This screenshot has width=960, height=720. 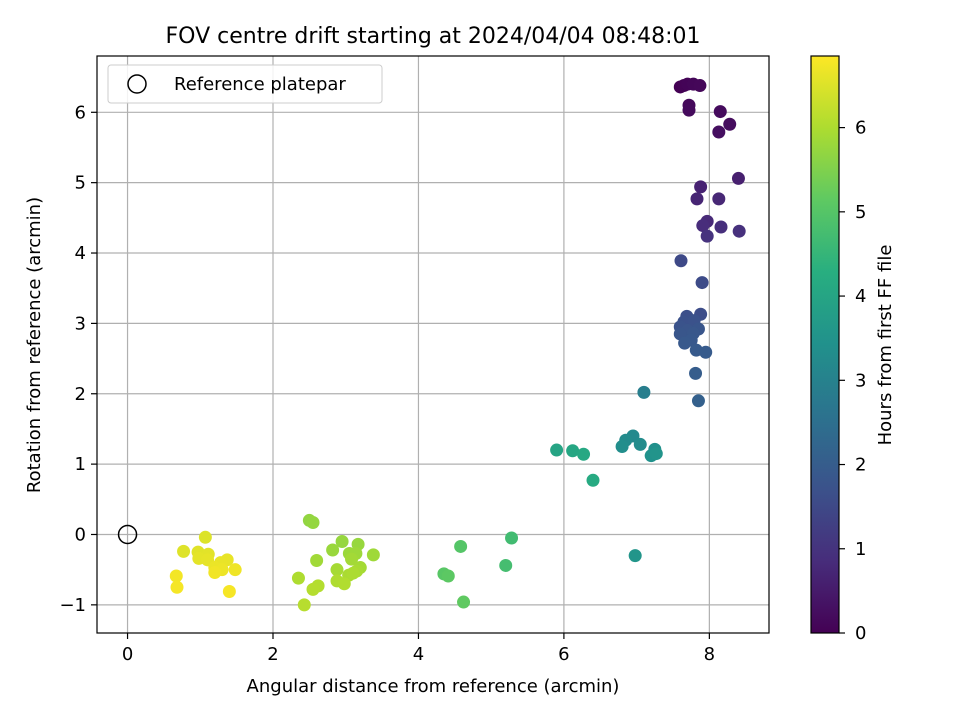 I want to click on x-axis-ticks: 0 2 4 6 8, so click(x=418, y=649).